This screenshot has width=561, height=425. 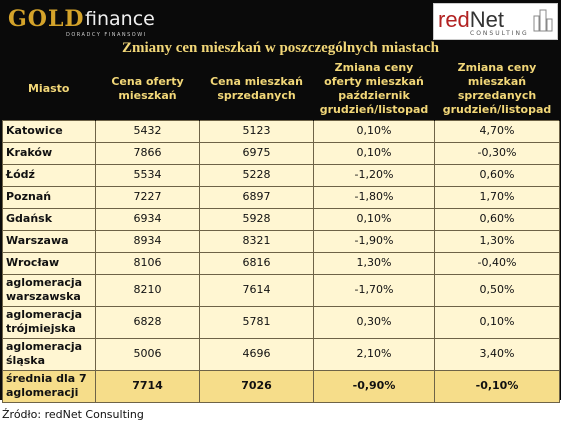 What do you see at coordinates (256, 354) in the screenshot?
I see `sold-price-cell: 4696` at bounding box center [256, 354].